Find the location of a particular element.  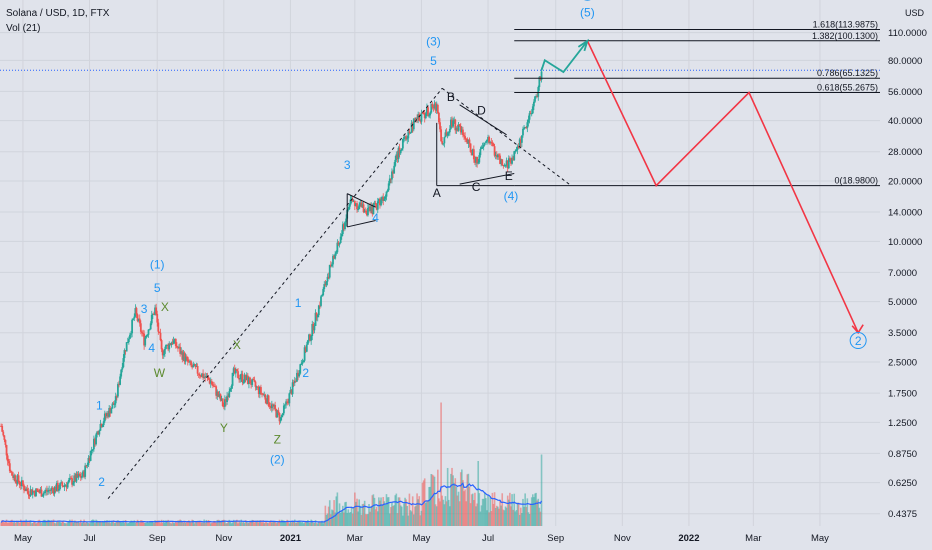

wave-label: (3) is located at coordinates (433, 41).